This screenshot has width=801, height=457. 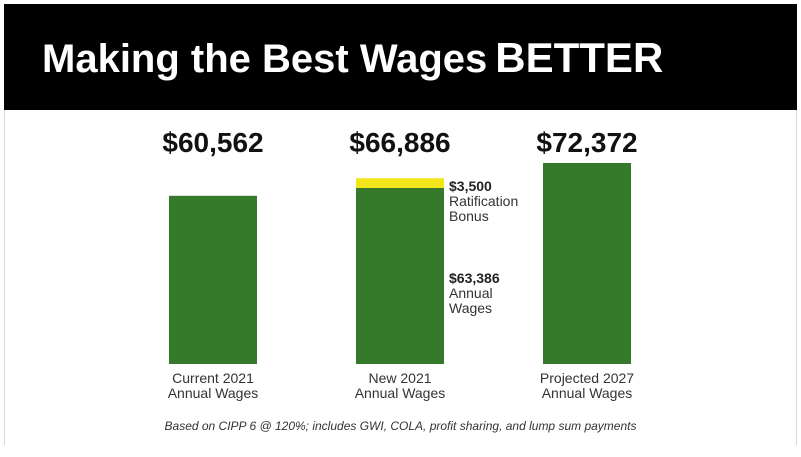 What do you see at coordinates (399, 378) in the screenshot?
I see `category-label-1-0: New 2021` at bounding box center [399, 378].